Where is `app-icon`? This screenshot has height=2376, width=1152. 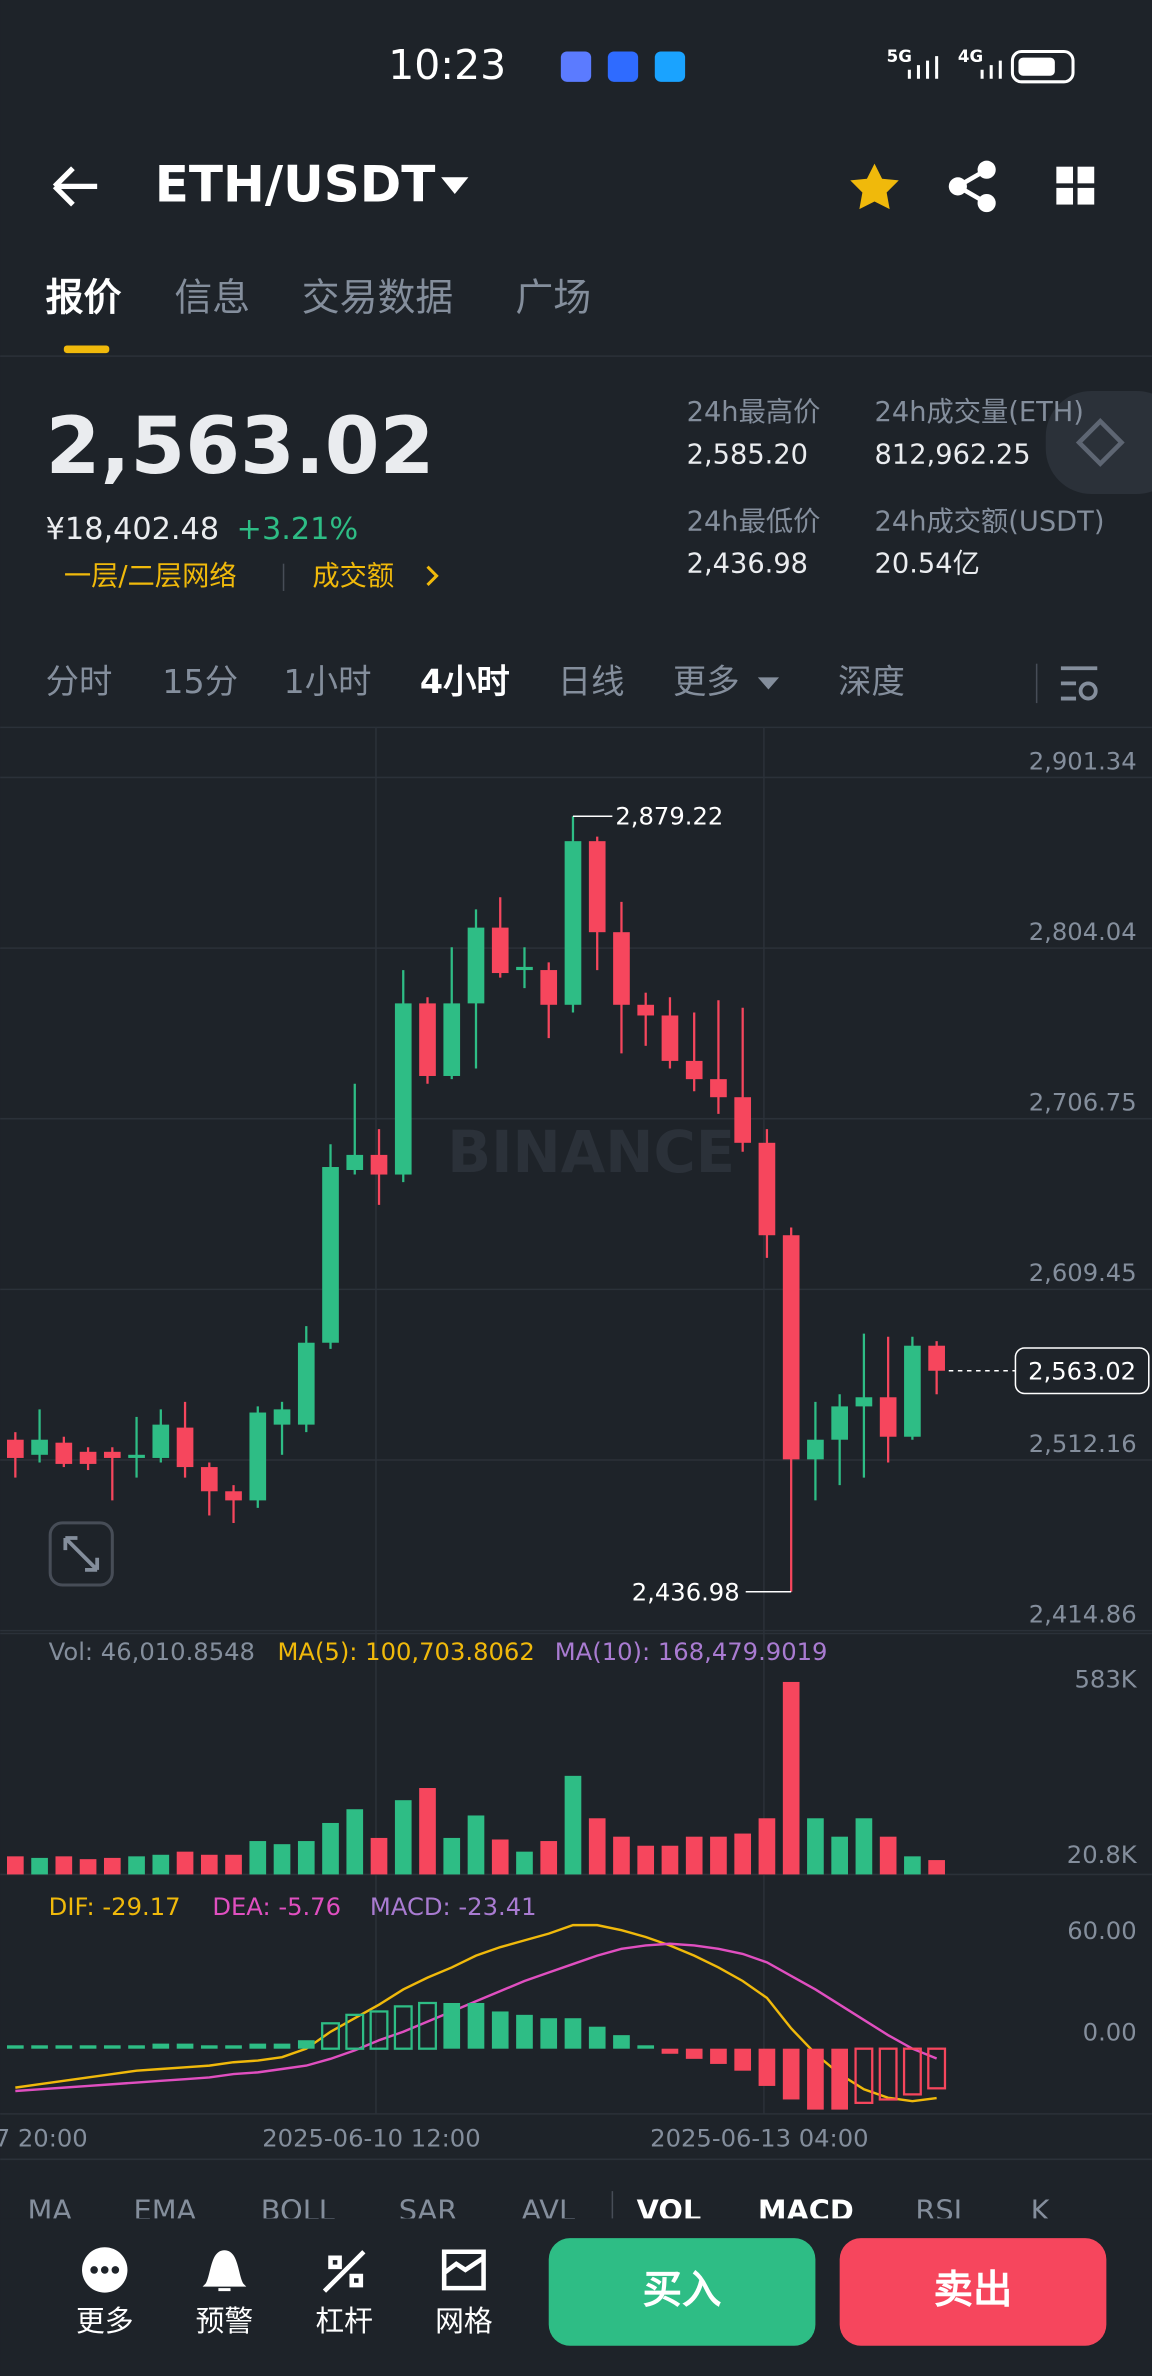 app-icon is located at coordinates (576, 66).